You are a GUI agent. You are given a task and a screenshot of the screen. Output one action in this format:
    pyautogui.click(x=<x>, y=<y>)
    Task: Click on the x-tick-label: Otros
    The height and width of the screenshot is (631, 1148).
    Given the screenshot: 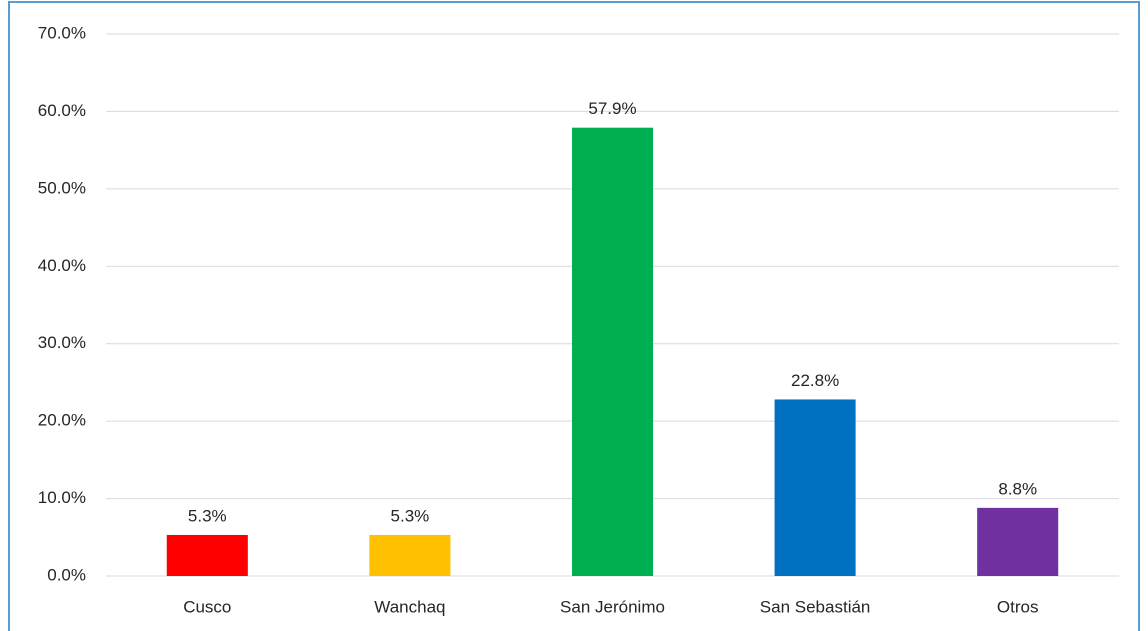 What is the action you would take?
    pyautogui.click(x=1018, y=606)
    